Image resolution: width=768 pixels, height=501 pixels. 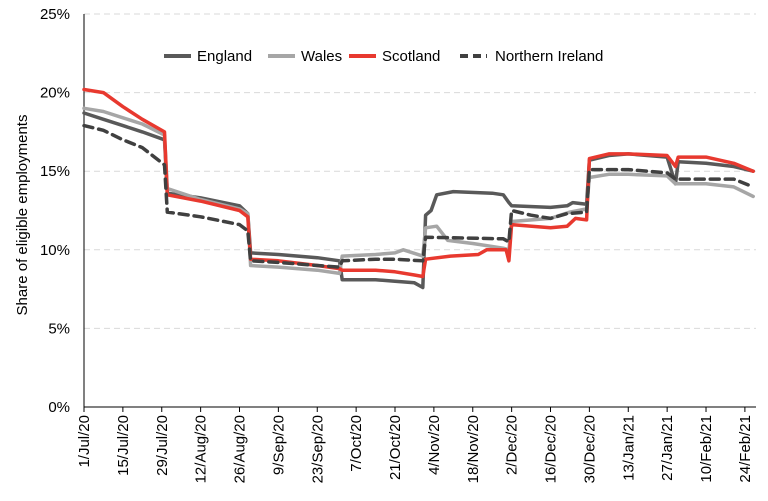 I want to click on legend-label: Scotland, so click(x=411, y=56).